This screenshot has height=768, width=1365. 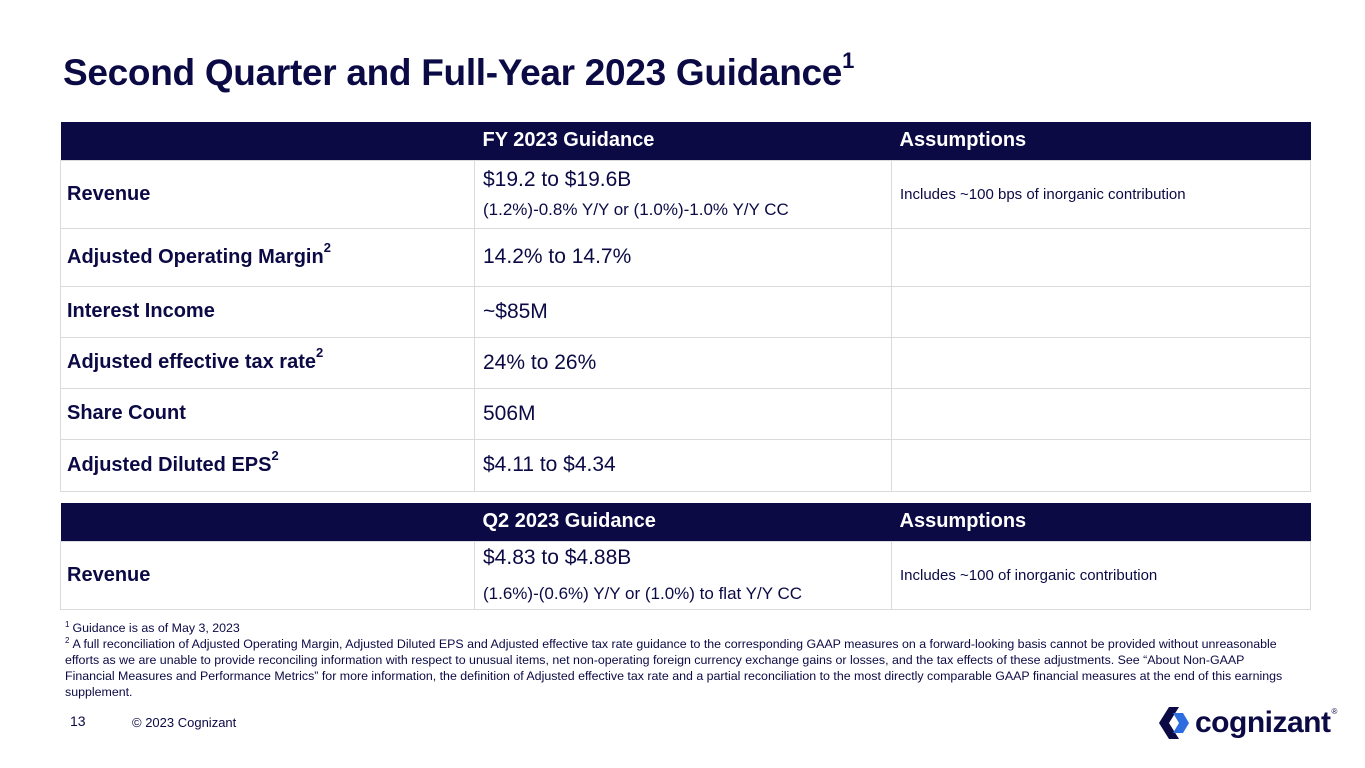 I want to click on metric-adjusted-effective-tax-rate: Adjusted effective tax rate2, so click(x=267, y=362).